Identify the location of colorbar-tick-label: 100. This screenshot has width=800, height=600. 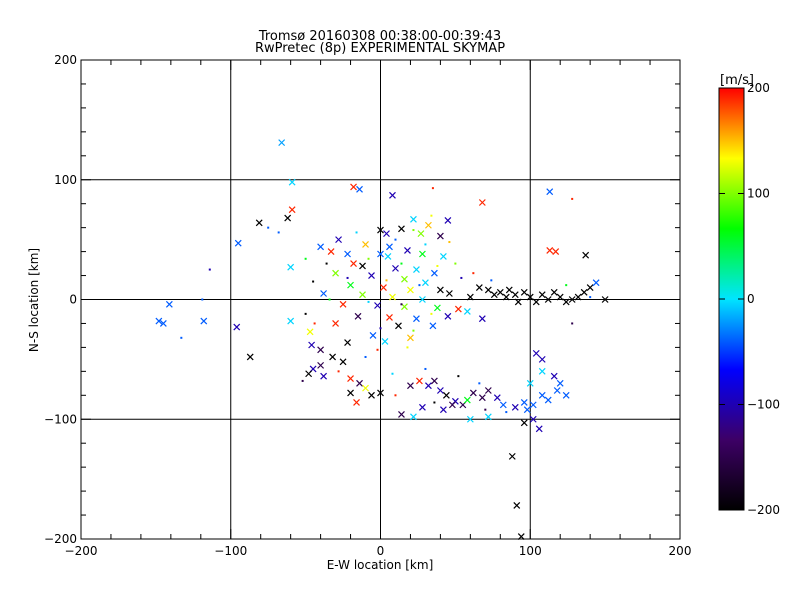
(758, 194).